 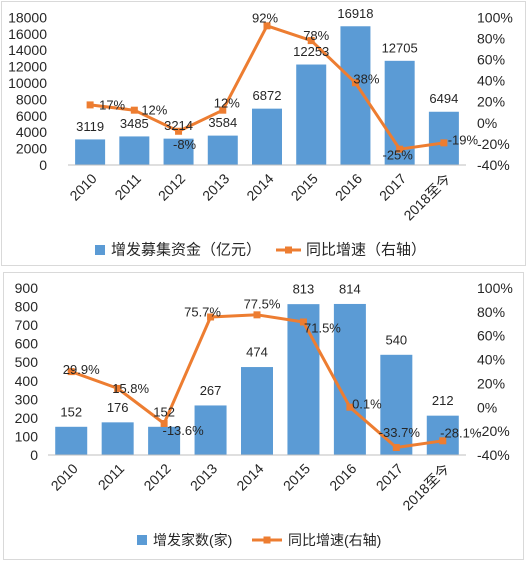 I want to click on bar-value-label: 3485, so click(x=134, y=123).